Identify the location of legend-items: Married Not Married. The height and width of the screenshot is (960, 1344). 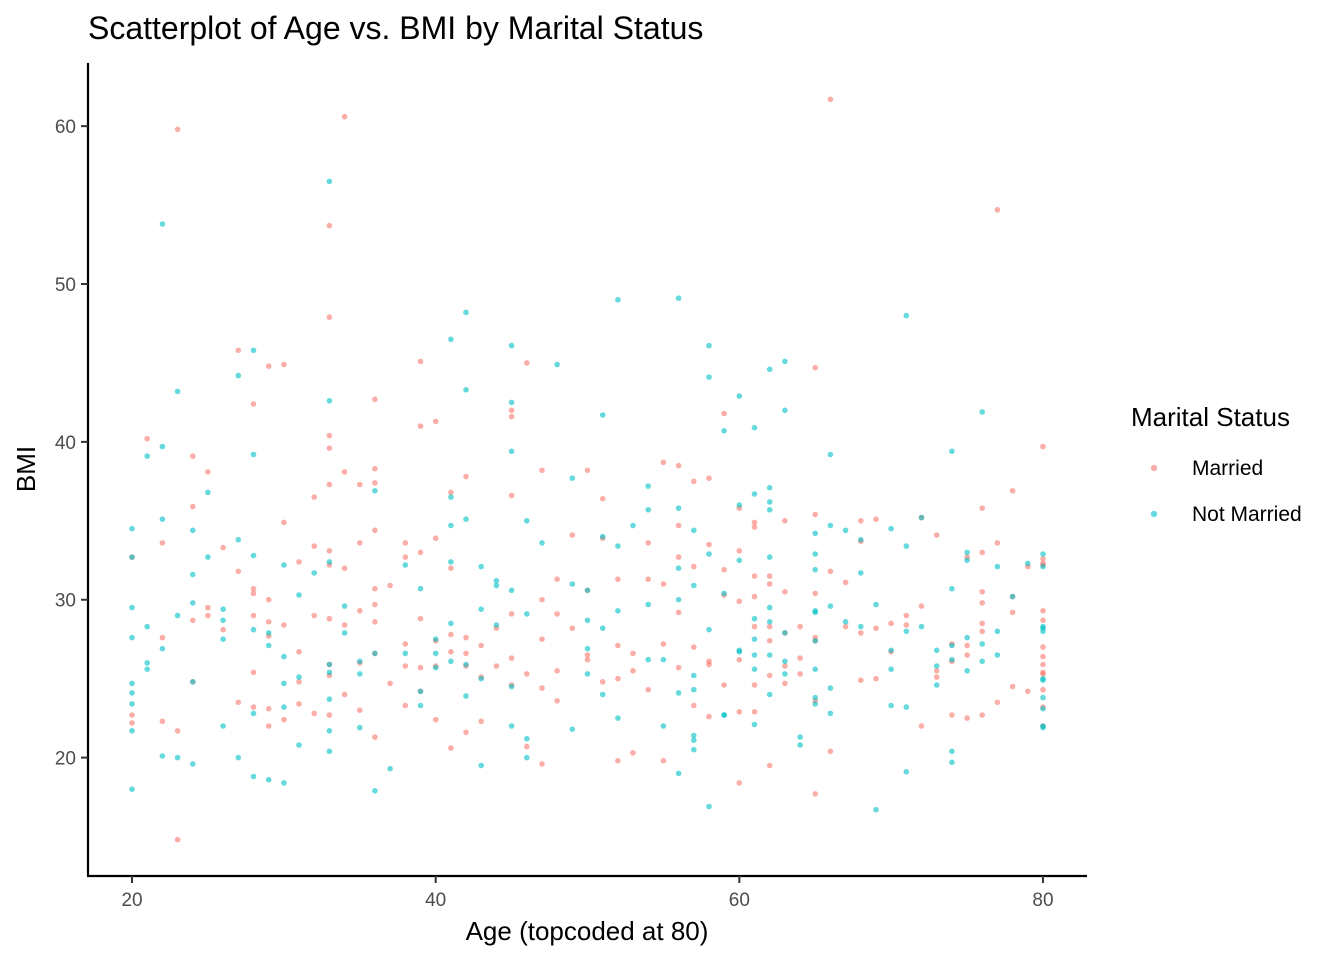
(1226, 491).